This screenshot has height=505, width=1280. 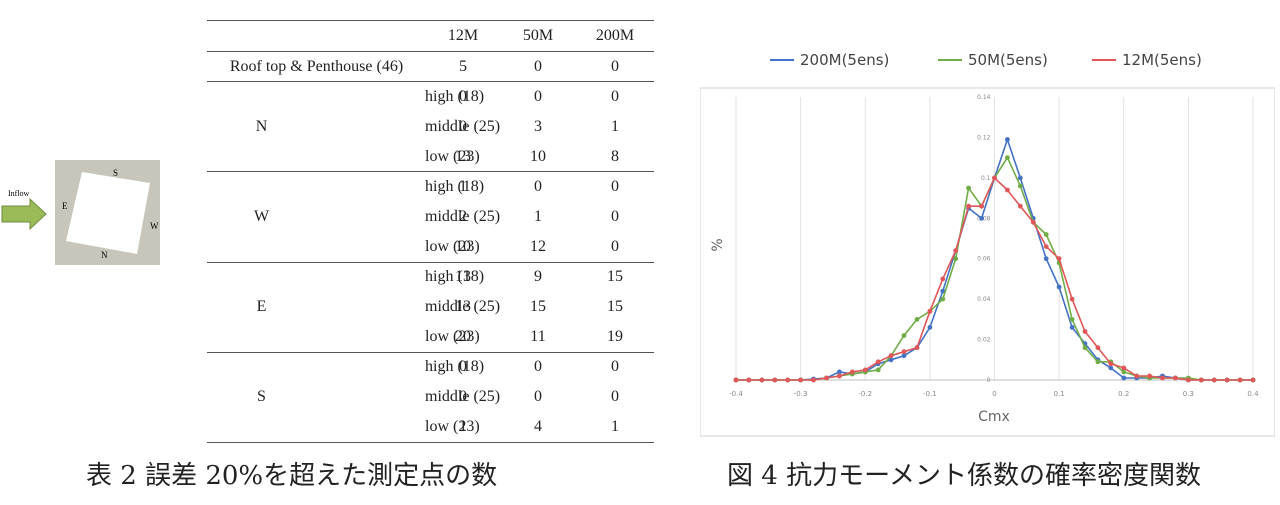 What do you see at coordinates (463, 35) in the screenshot?
I see `header-cell-12m: 12M` at bounding box center [463, 35].